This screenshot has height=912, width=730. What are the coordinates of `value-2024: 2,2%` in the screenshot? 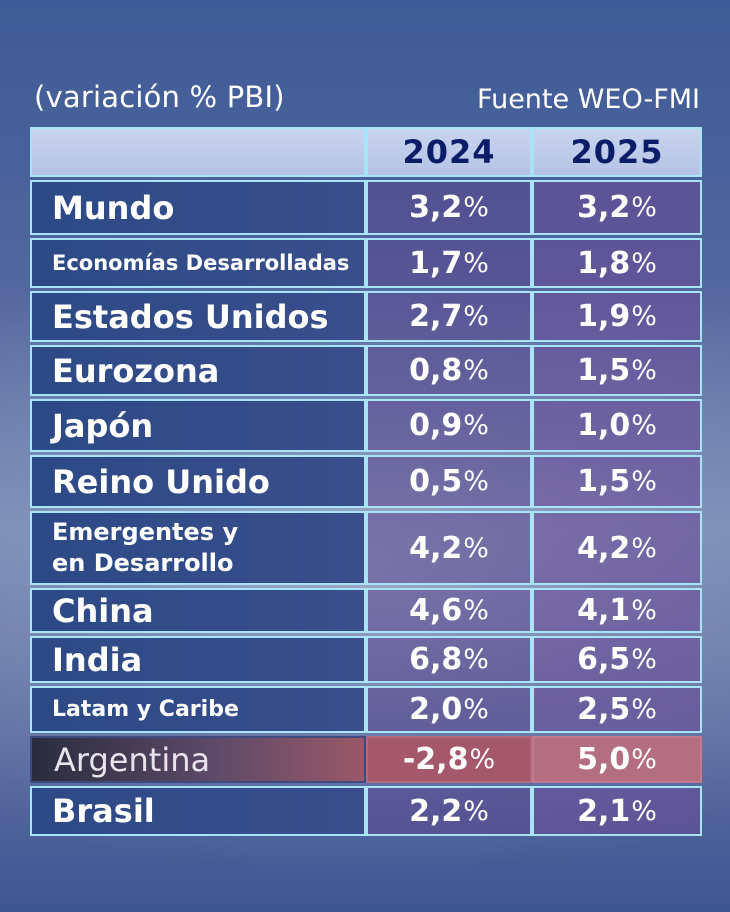 It's located at (449, 811).